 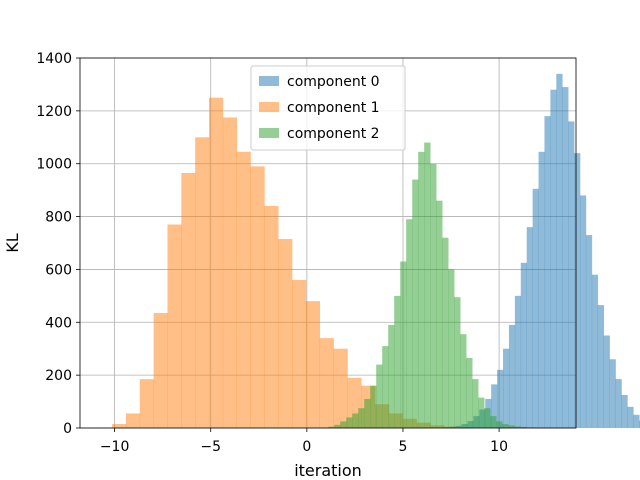 What do you see at coordinates (58, 376) in the screenshot?
I see `y-tick-label: 200` at bounding box center [58, 376].